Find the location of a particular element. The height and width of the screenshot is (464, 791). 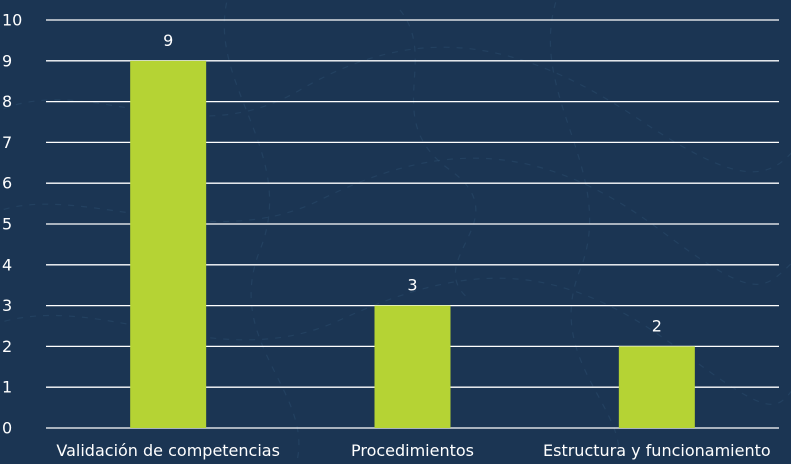

y-tick-label: 4 is located at coordinates (7, 264).